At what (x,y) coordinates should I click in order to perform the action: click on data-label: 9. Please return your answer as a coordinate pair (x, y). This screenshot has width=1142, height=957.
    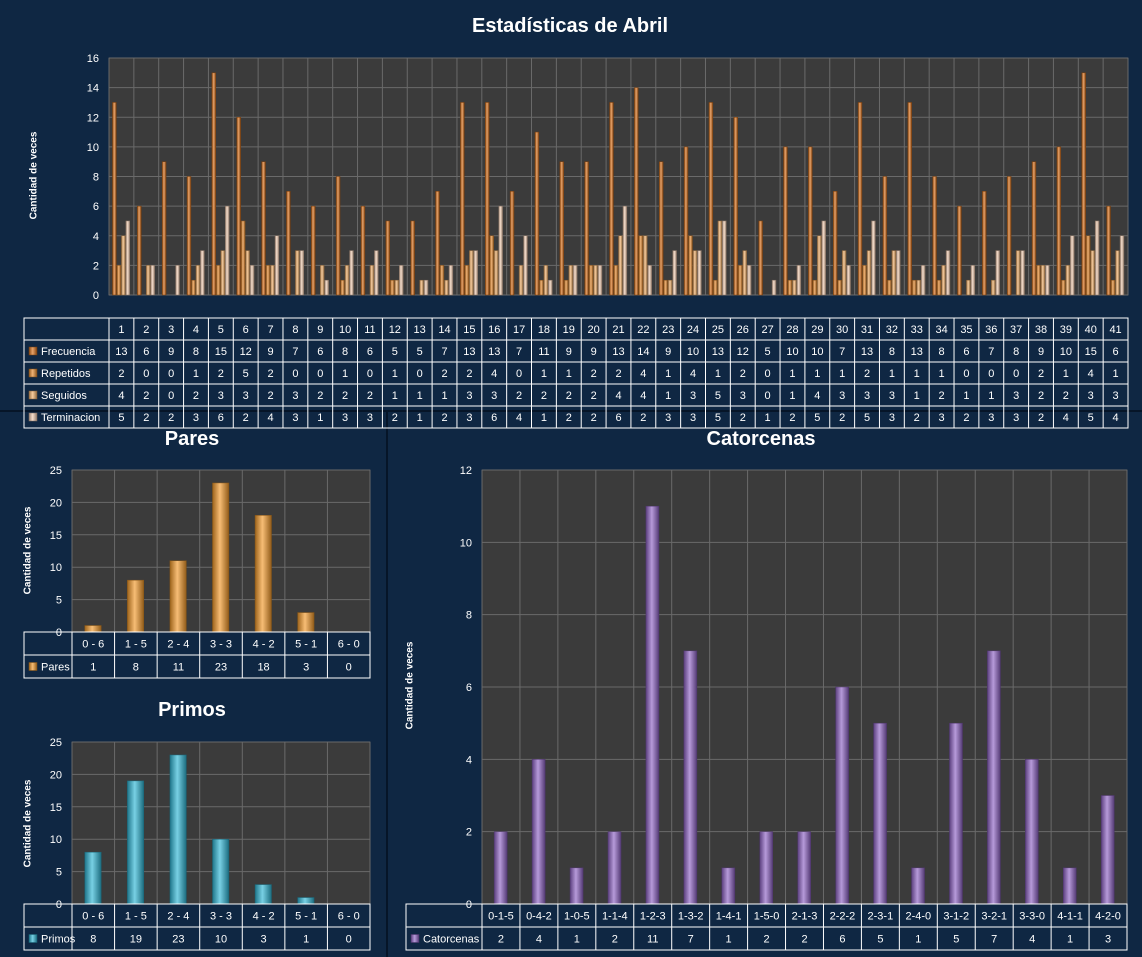
    Looking at the image, I should click on (1041, 352).